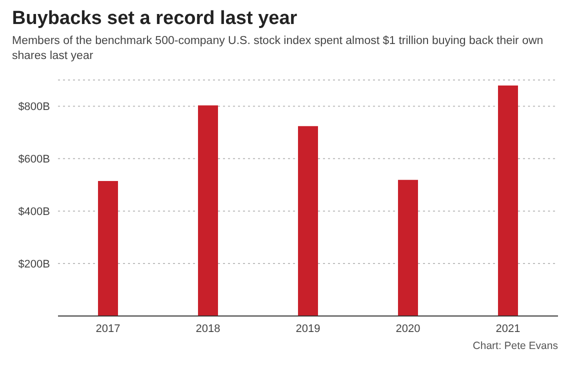 The width and height of the screenshot is (576, 389). Describe the element at coordinates (34, 264) in the screenshot. I see `y-tick-label: $200B` at that location.